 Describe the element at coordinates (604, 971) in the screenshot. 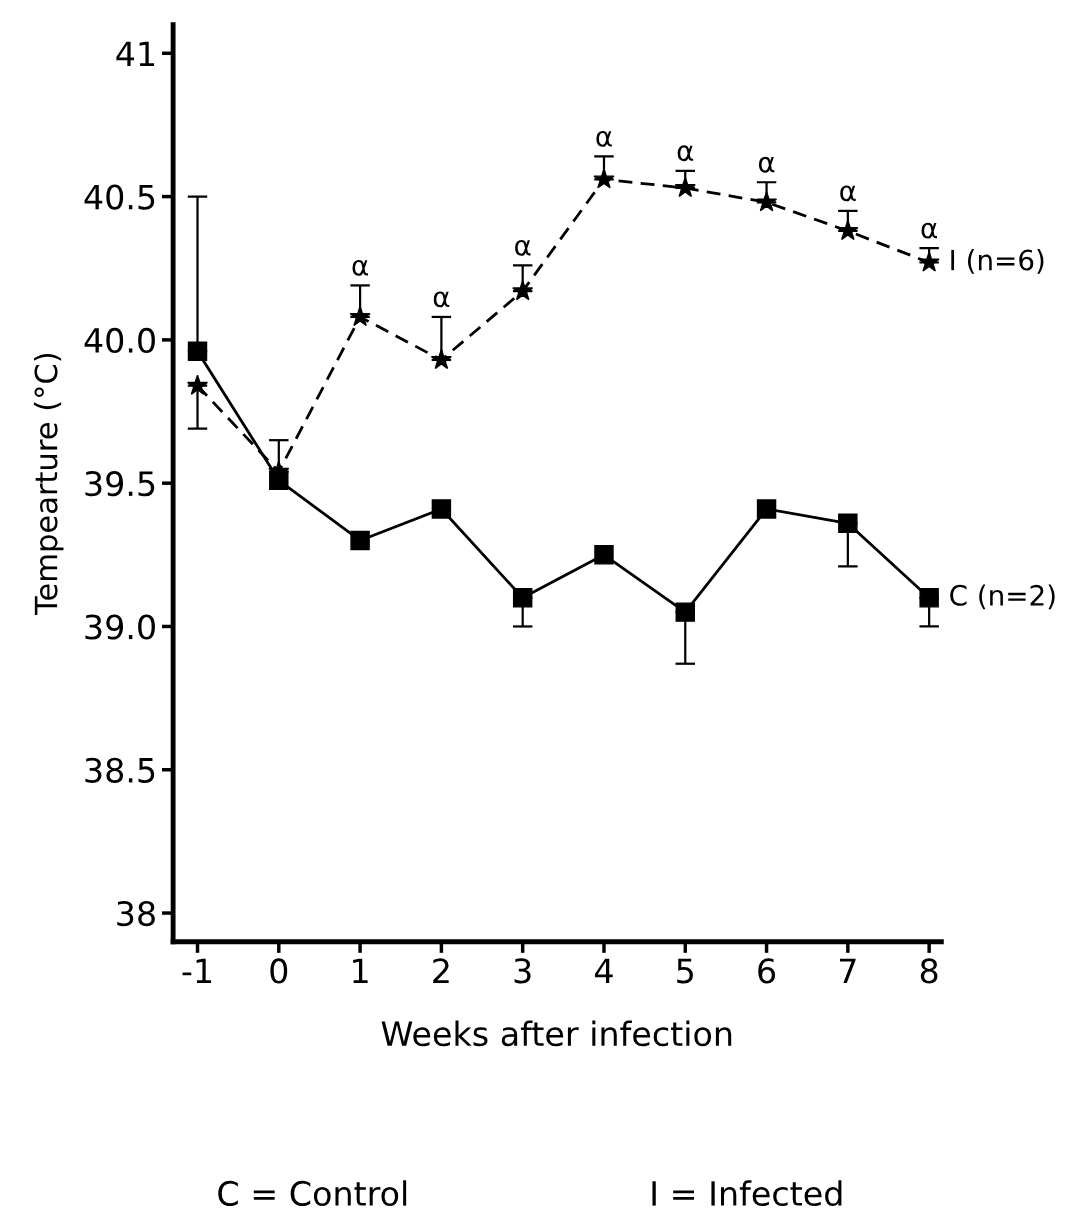

I see `x-tick-label: 4` at that location.